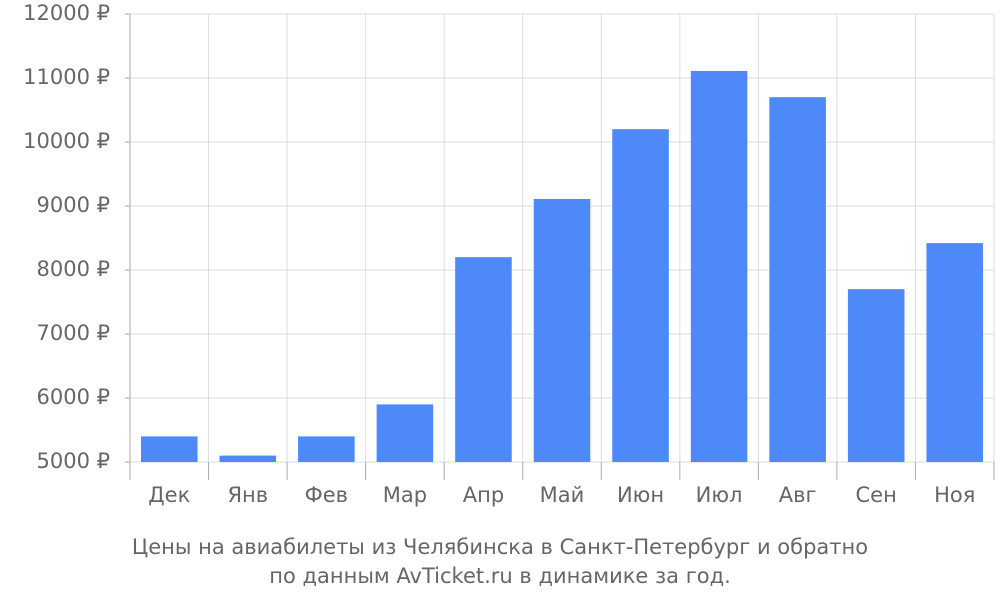 The image size is (1000, 600). I want to click on y-tick-label: 6000 ₽, so click(73, 397).